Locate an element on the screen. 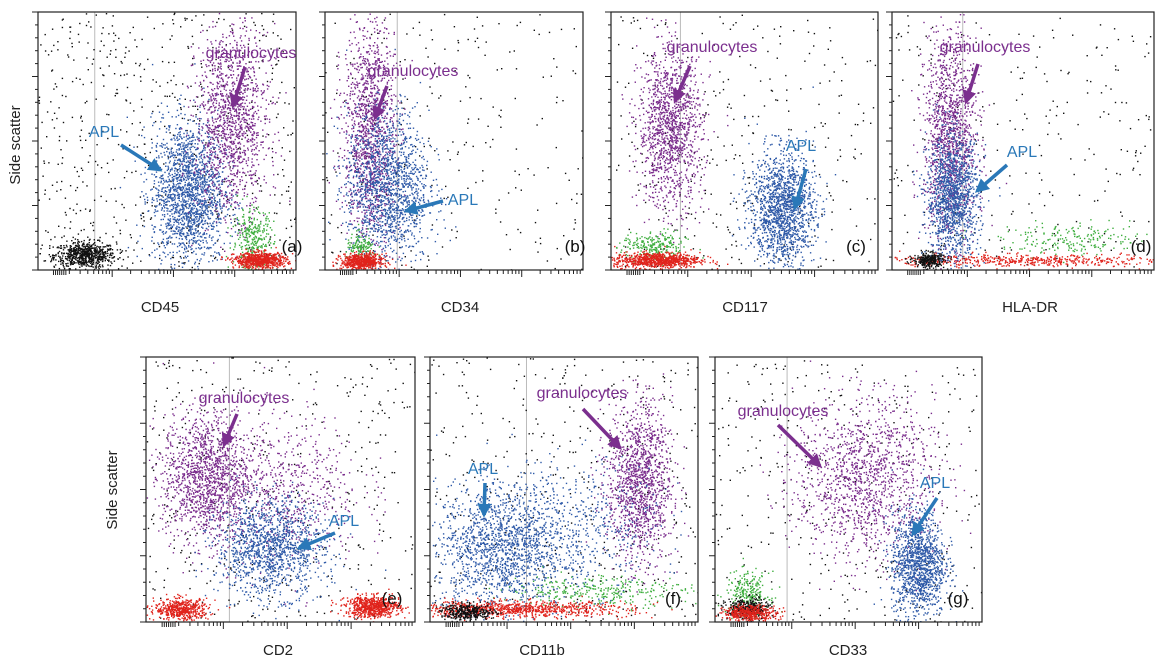  panel-letter-f: (f) is located at coordinates (673, 598).